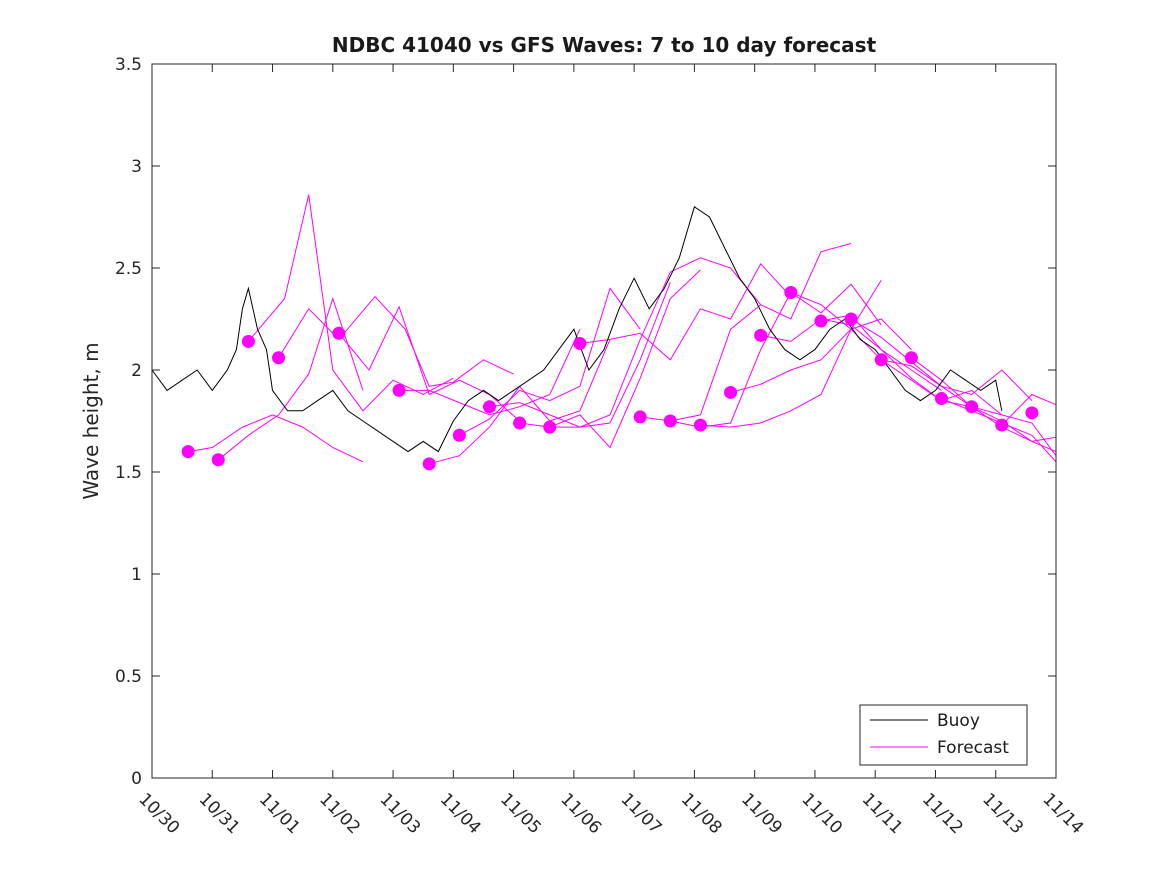  Describe the element at coordinates (761, 813) in the screenshot. I see `x-tick-label: 11/09` at that location.